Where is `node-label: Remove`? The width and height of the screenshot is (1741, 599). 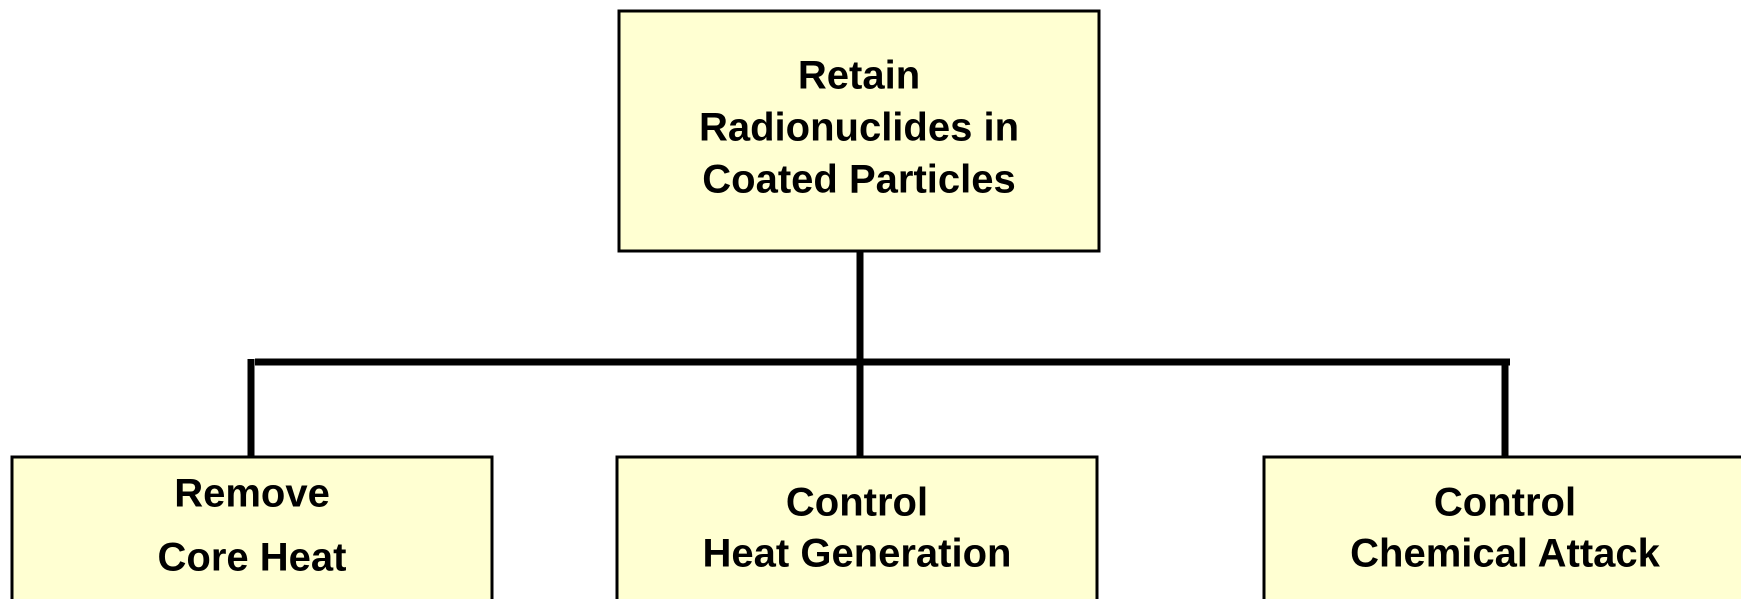 node-label: Remove is located at coordinates (252, 494).